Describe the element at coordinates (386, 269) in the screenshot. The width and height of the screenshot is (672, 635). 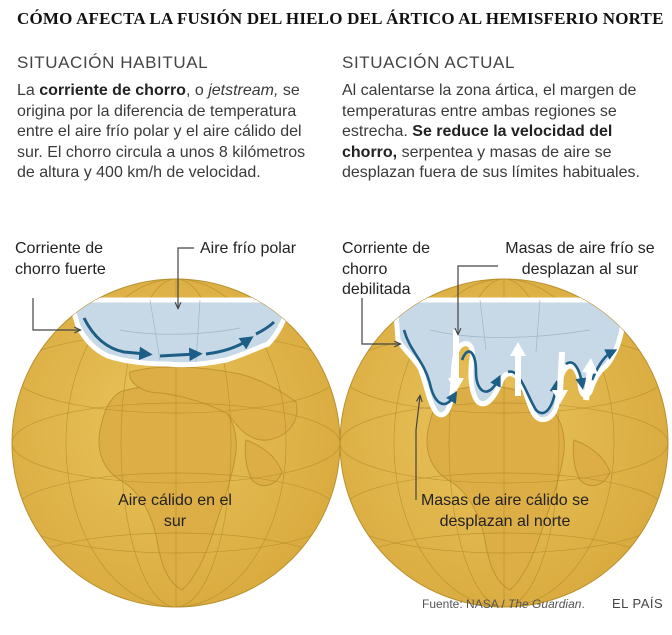
I see `label-weak-jet-stream: Corriente de chorro debilitada` at that location.